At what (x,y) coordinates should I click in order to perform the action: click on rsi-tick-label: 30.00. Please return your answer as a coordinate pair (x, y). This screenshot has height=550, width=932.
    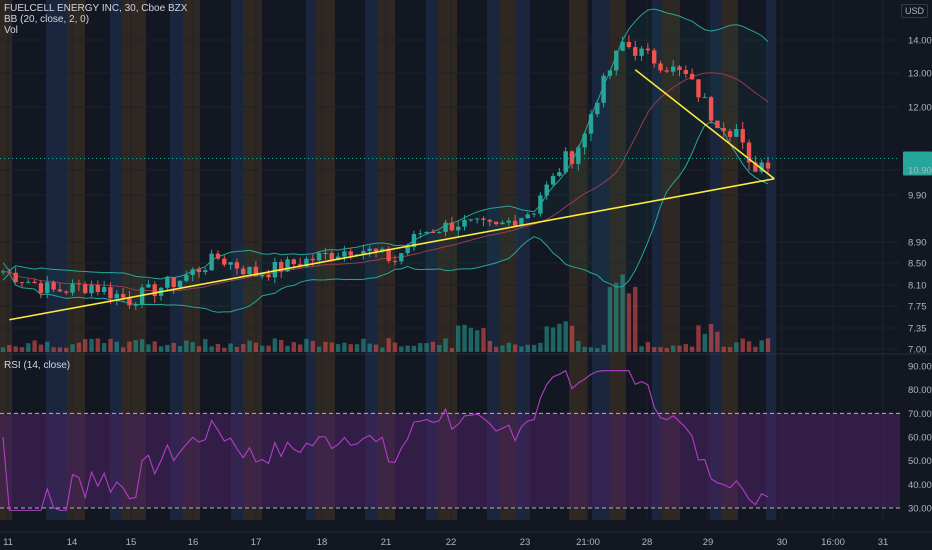
    Looking at the image, I should click on (920, 509).